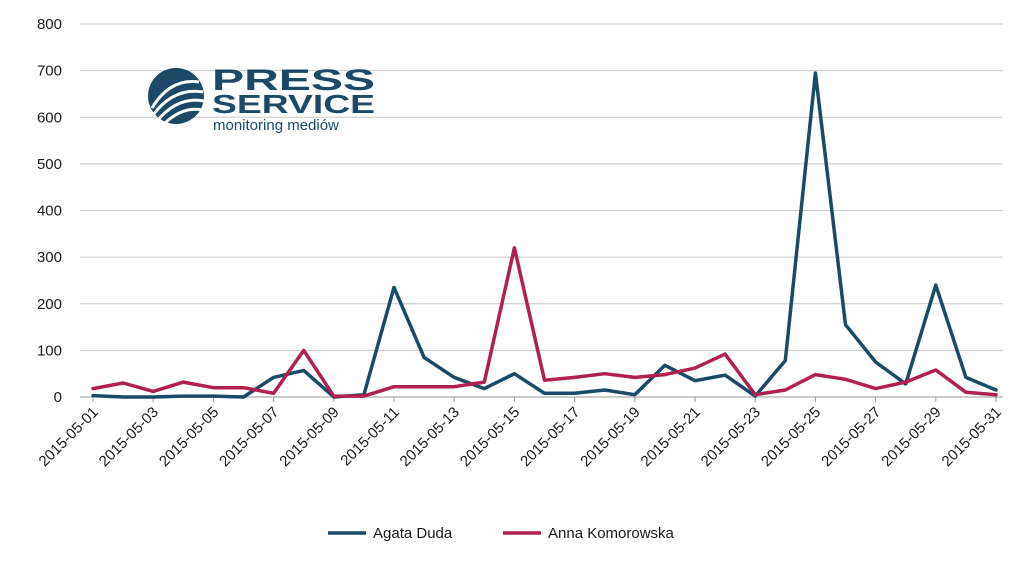  Describe the element at coordinates (189, 437) in the screenshot. I see `x-tick-label: 2015-05-05` at that location.